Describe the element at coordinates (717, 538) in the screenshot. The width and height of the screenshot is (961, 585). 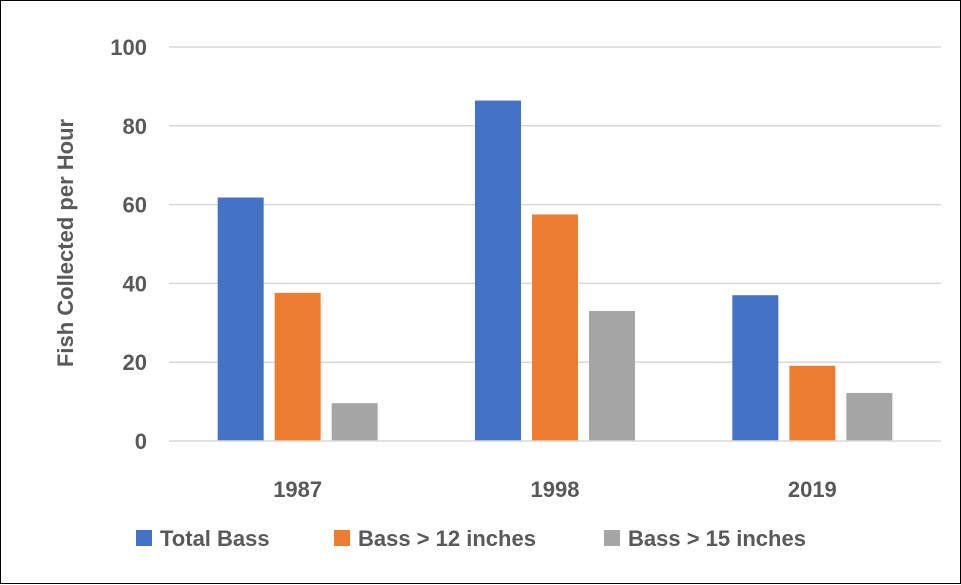
I see `legend-entry: Bass > 15 inches` at that location.